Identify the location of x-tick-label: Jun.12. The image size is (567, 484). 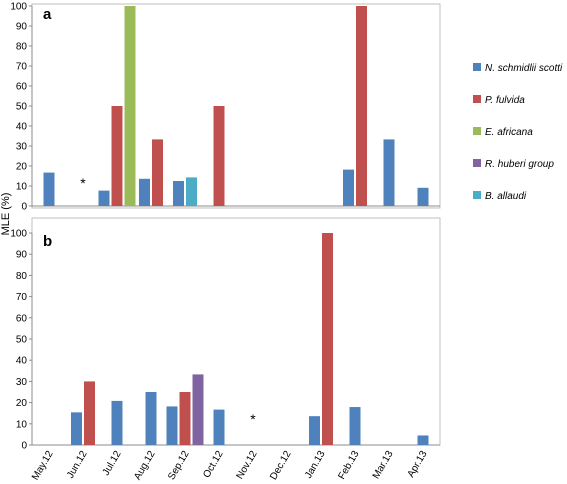
(77, 465).